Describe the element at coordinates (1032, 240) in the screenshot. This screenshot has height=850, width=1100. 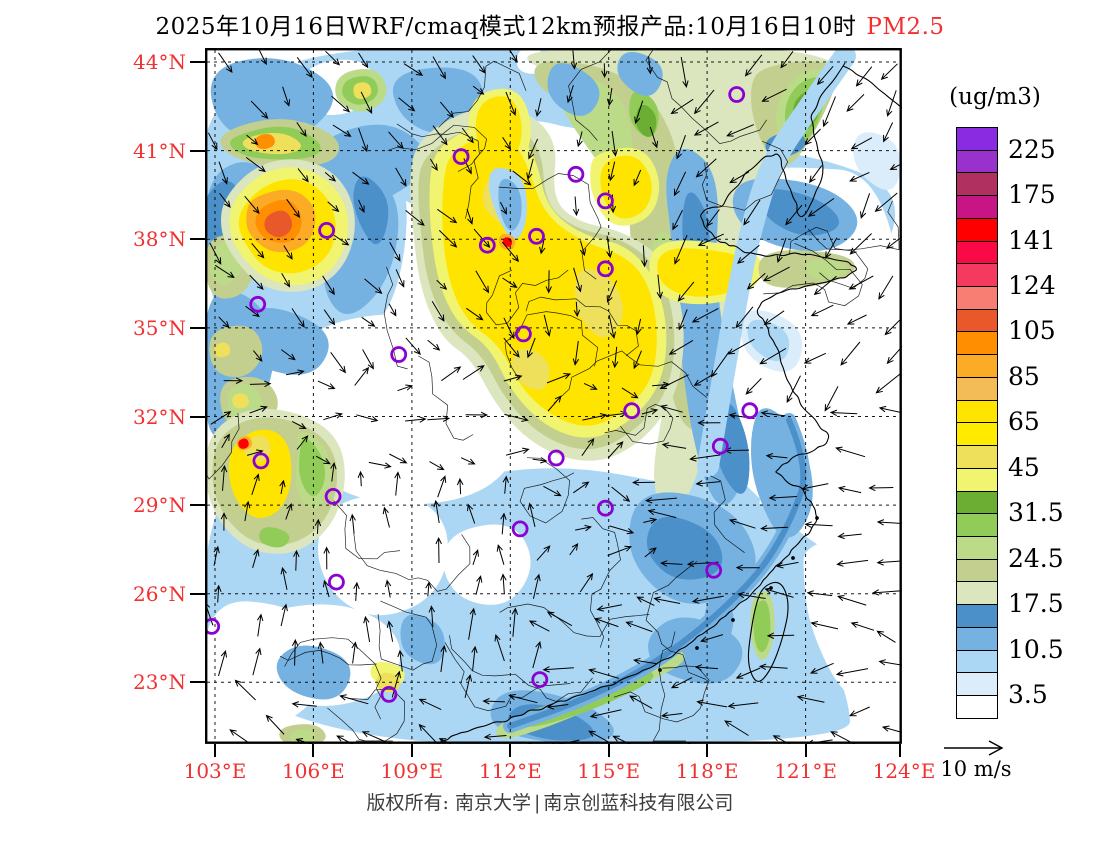
I see `legend-label-141: 141` at that location.